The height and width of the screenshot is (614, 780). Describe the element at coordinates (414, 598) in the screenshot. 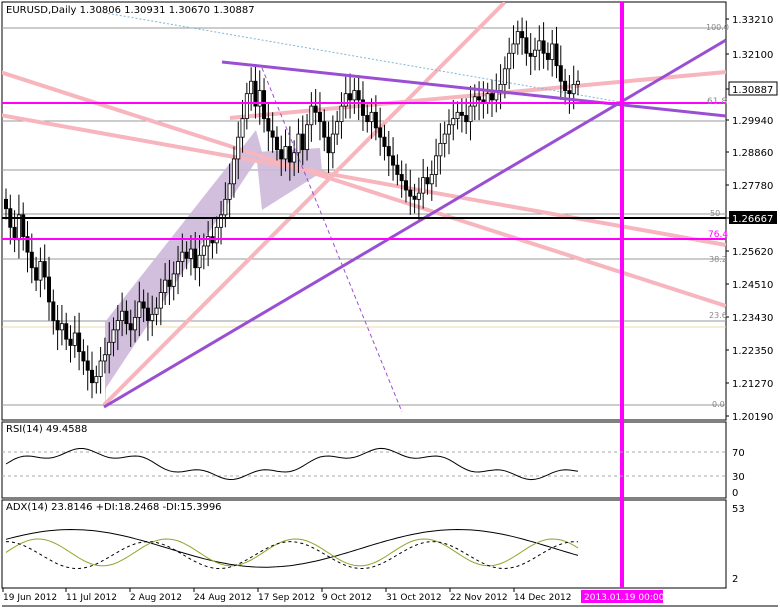

I see `x-axis-label: 31 Oct 2012` at that location.